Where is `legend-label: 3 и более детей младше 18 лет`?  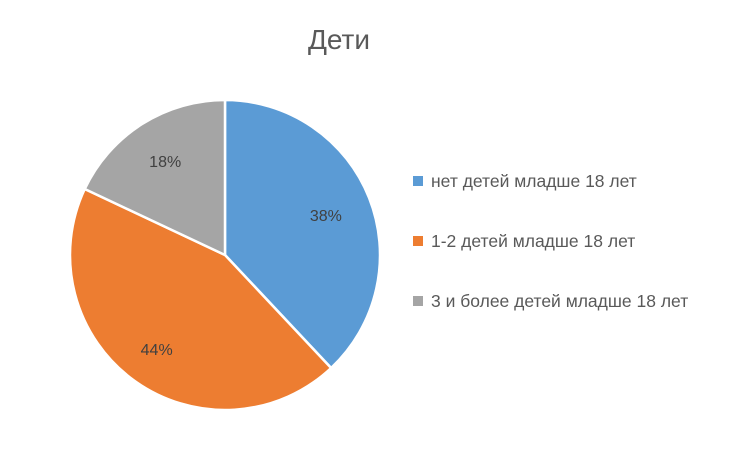
legend-label: 3 и более детей младше 18 лет is located at coordinates (560, 301).